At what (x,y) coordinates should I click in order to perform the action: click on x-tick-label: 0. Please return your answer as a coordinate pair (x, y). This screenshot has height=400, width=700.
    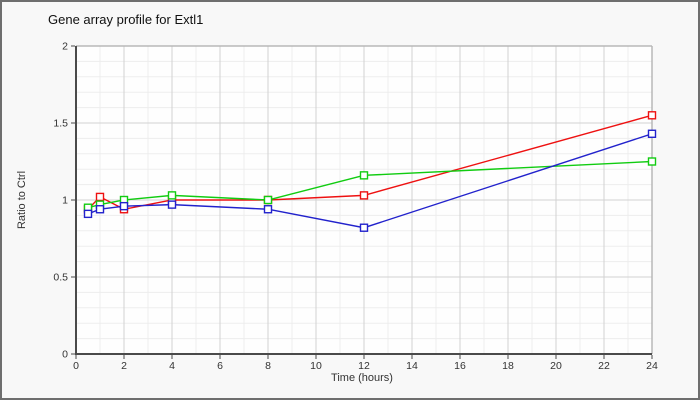
    Looking at the image, I should click on (76, 366).